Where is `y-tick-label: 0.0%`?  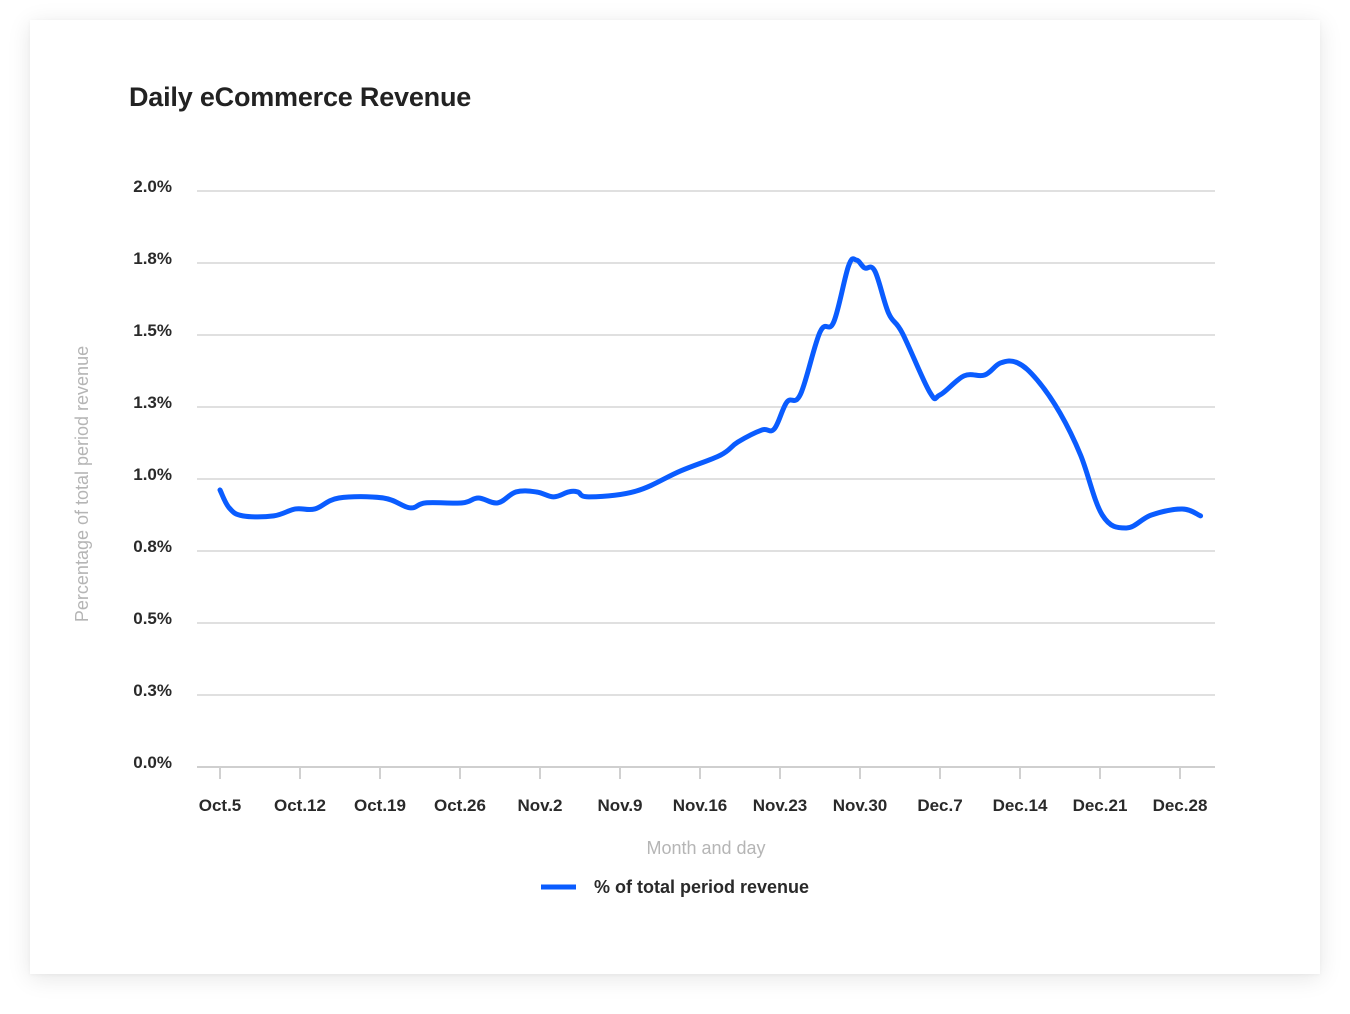
y-tick-label: 0.0% is located at coordinates (152, 762).